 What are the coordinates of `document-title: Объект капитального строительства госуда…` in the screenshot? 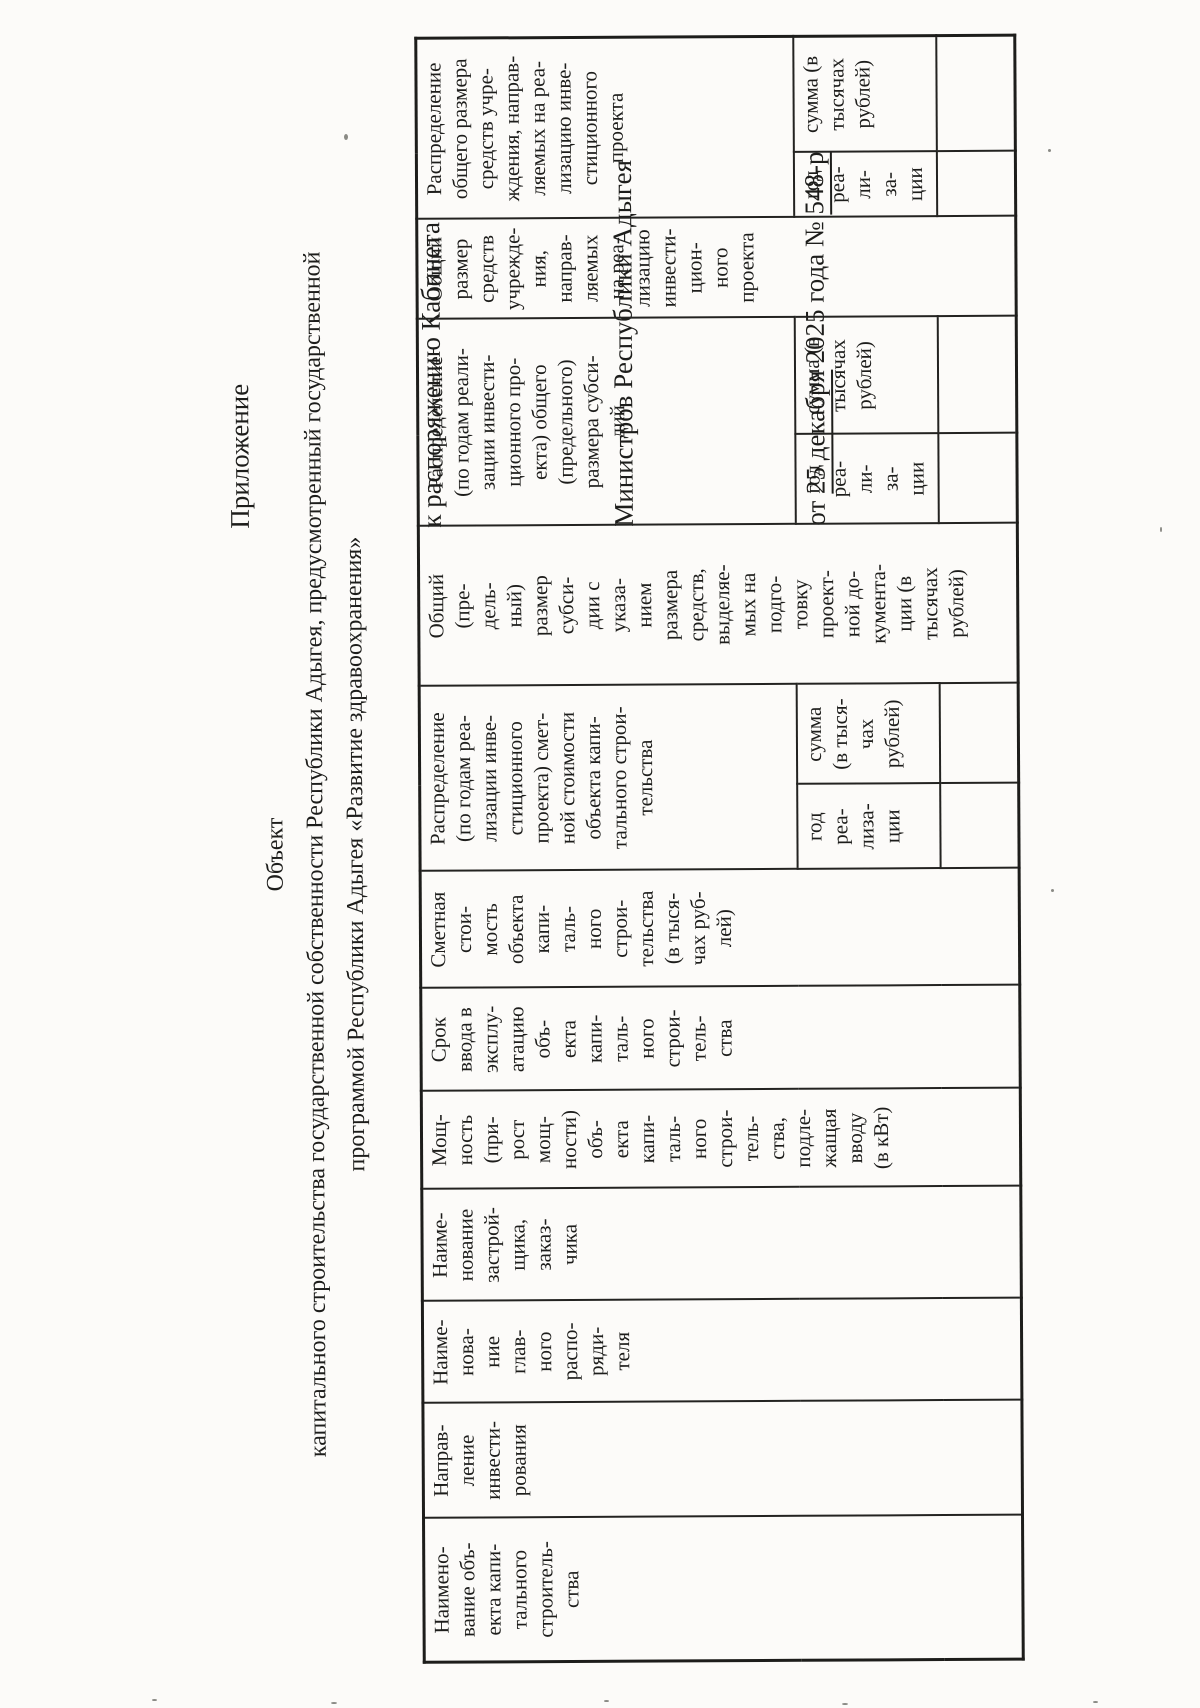 It's located at (315, 854).